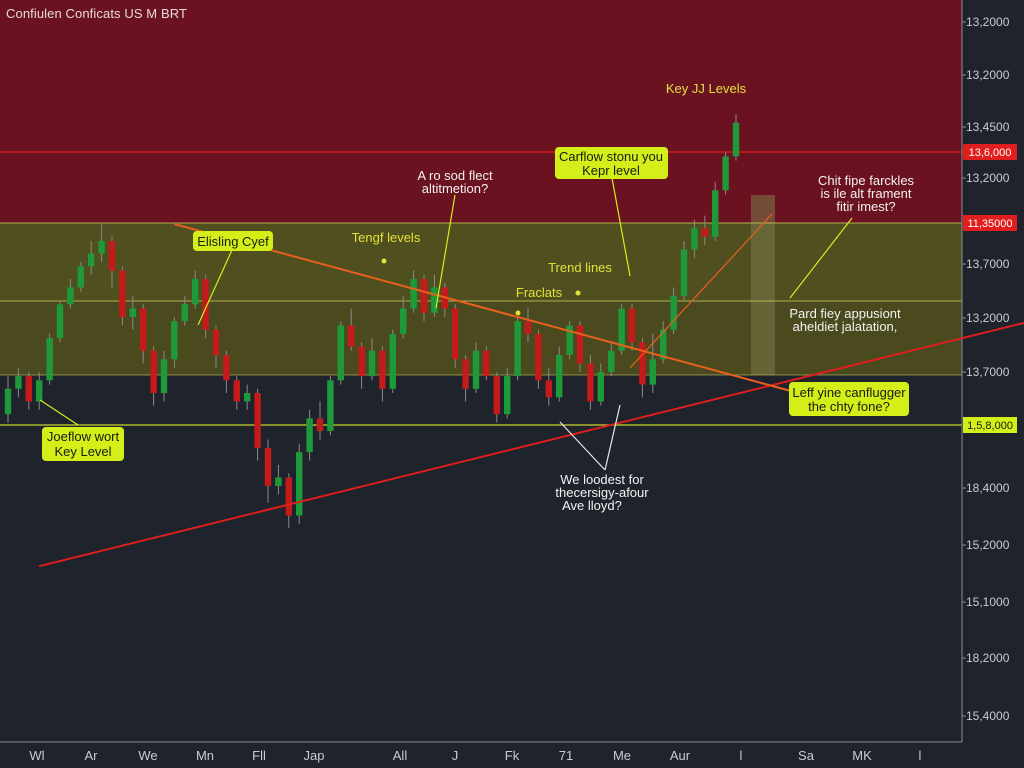 Image resolution: width=1024 pixels, height=768 pixels. Describe the element at coordinates (988, 658) in the screenshot. I see `y-tick-label: 18,2000` at that location.